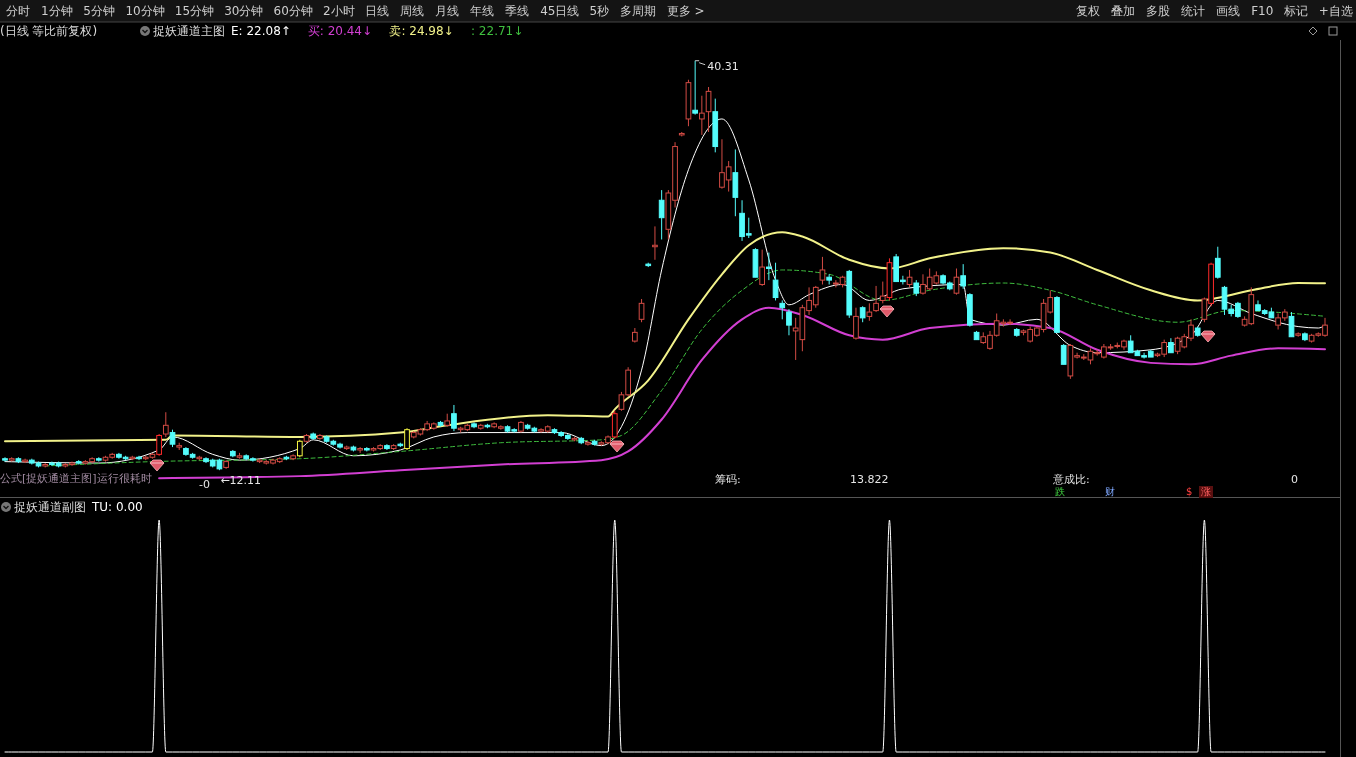 Image resolution: width=1356 pixels, height=757 pixels. What do you see at coordinates (482, 11) in the screenshot?
I see `text: 年线` at bounding box center [482, 11].